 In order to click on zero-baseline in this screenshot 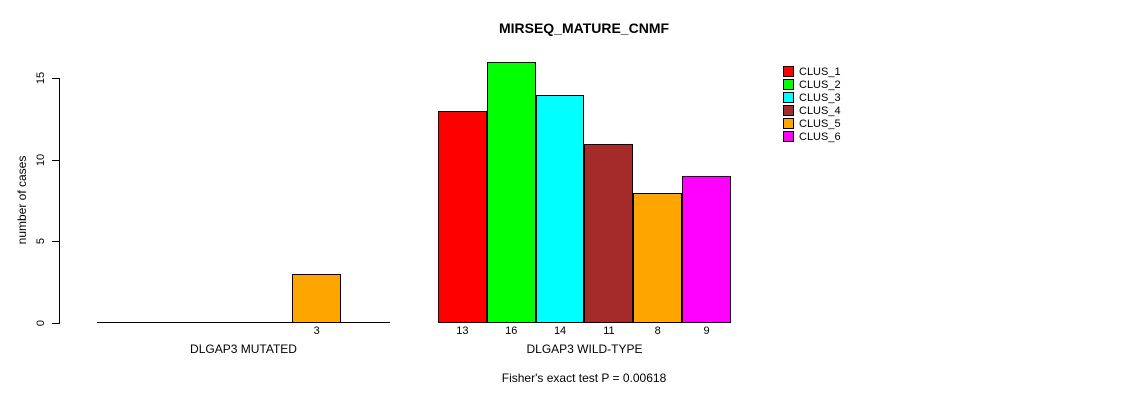, I will do `click(243, 322)`.